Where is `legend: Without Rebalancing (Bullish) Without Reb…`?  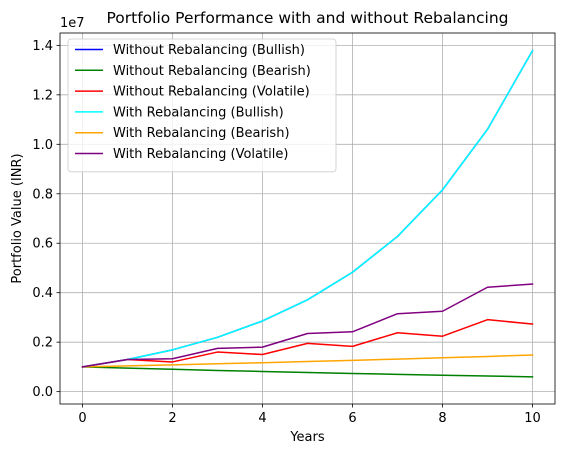
legend: Without Rebalancing (Bullish) Without Reb… is located at coordinates (202, 105).